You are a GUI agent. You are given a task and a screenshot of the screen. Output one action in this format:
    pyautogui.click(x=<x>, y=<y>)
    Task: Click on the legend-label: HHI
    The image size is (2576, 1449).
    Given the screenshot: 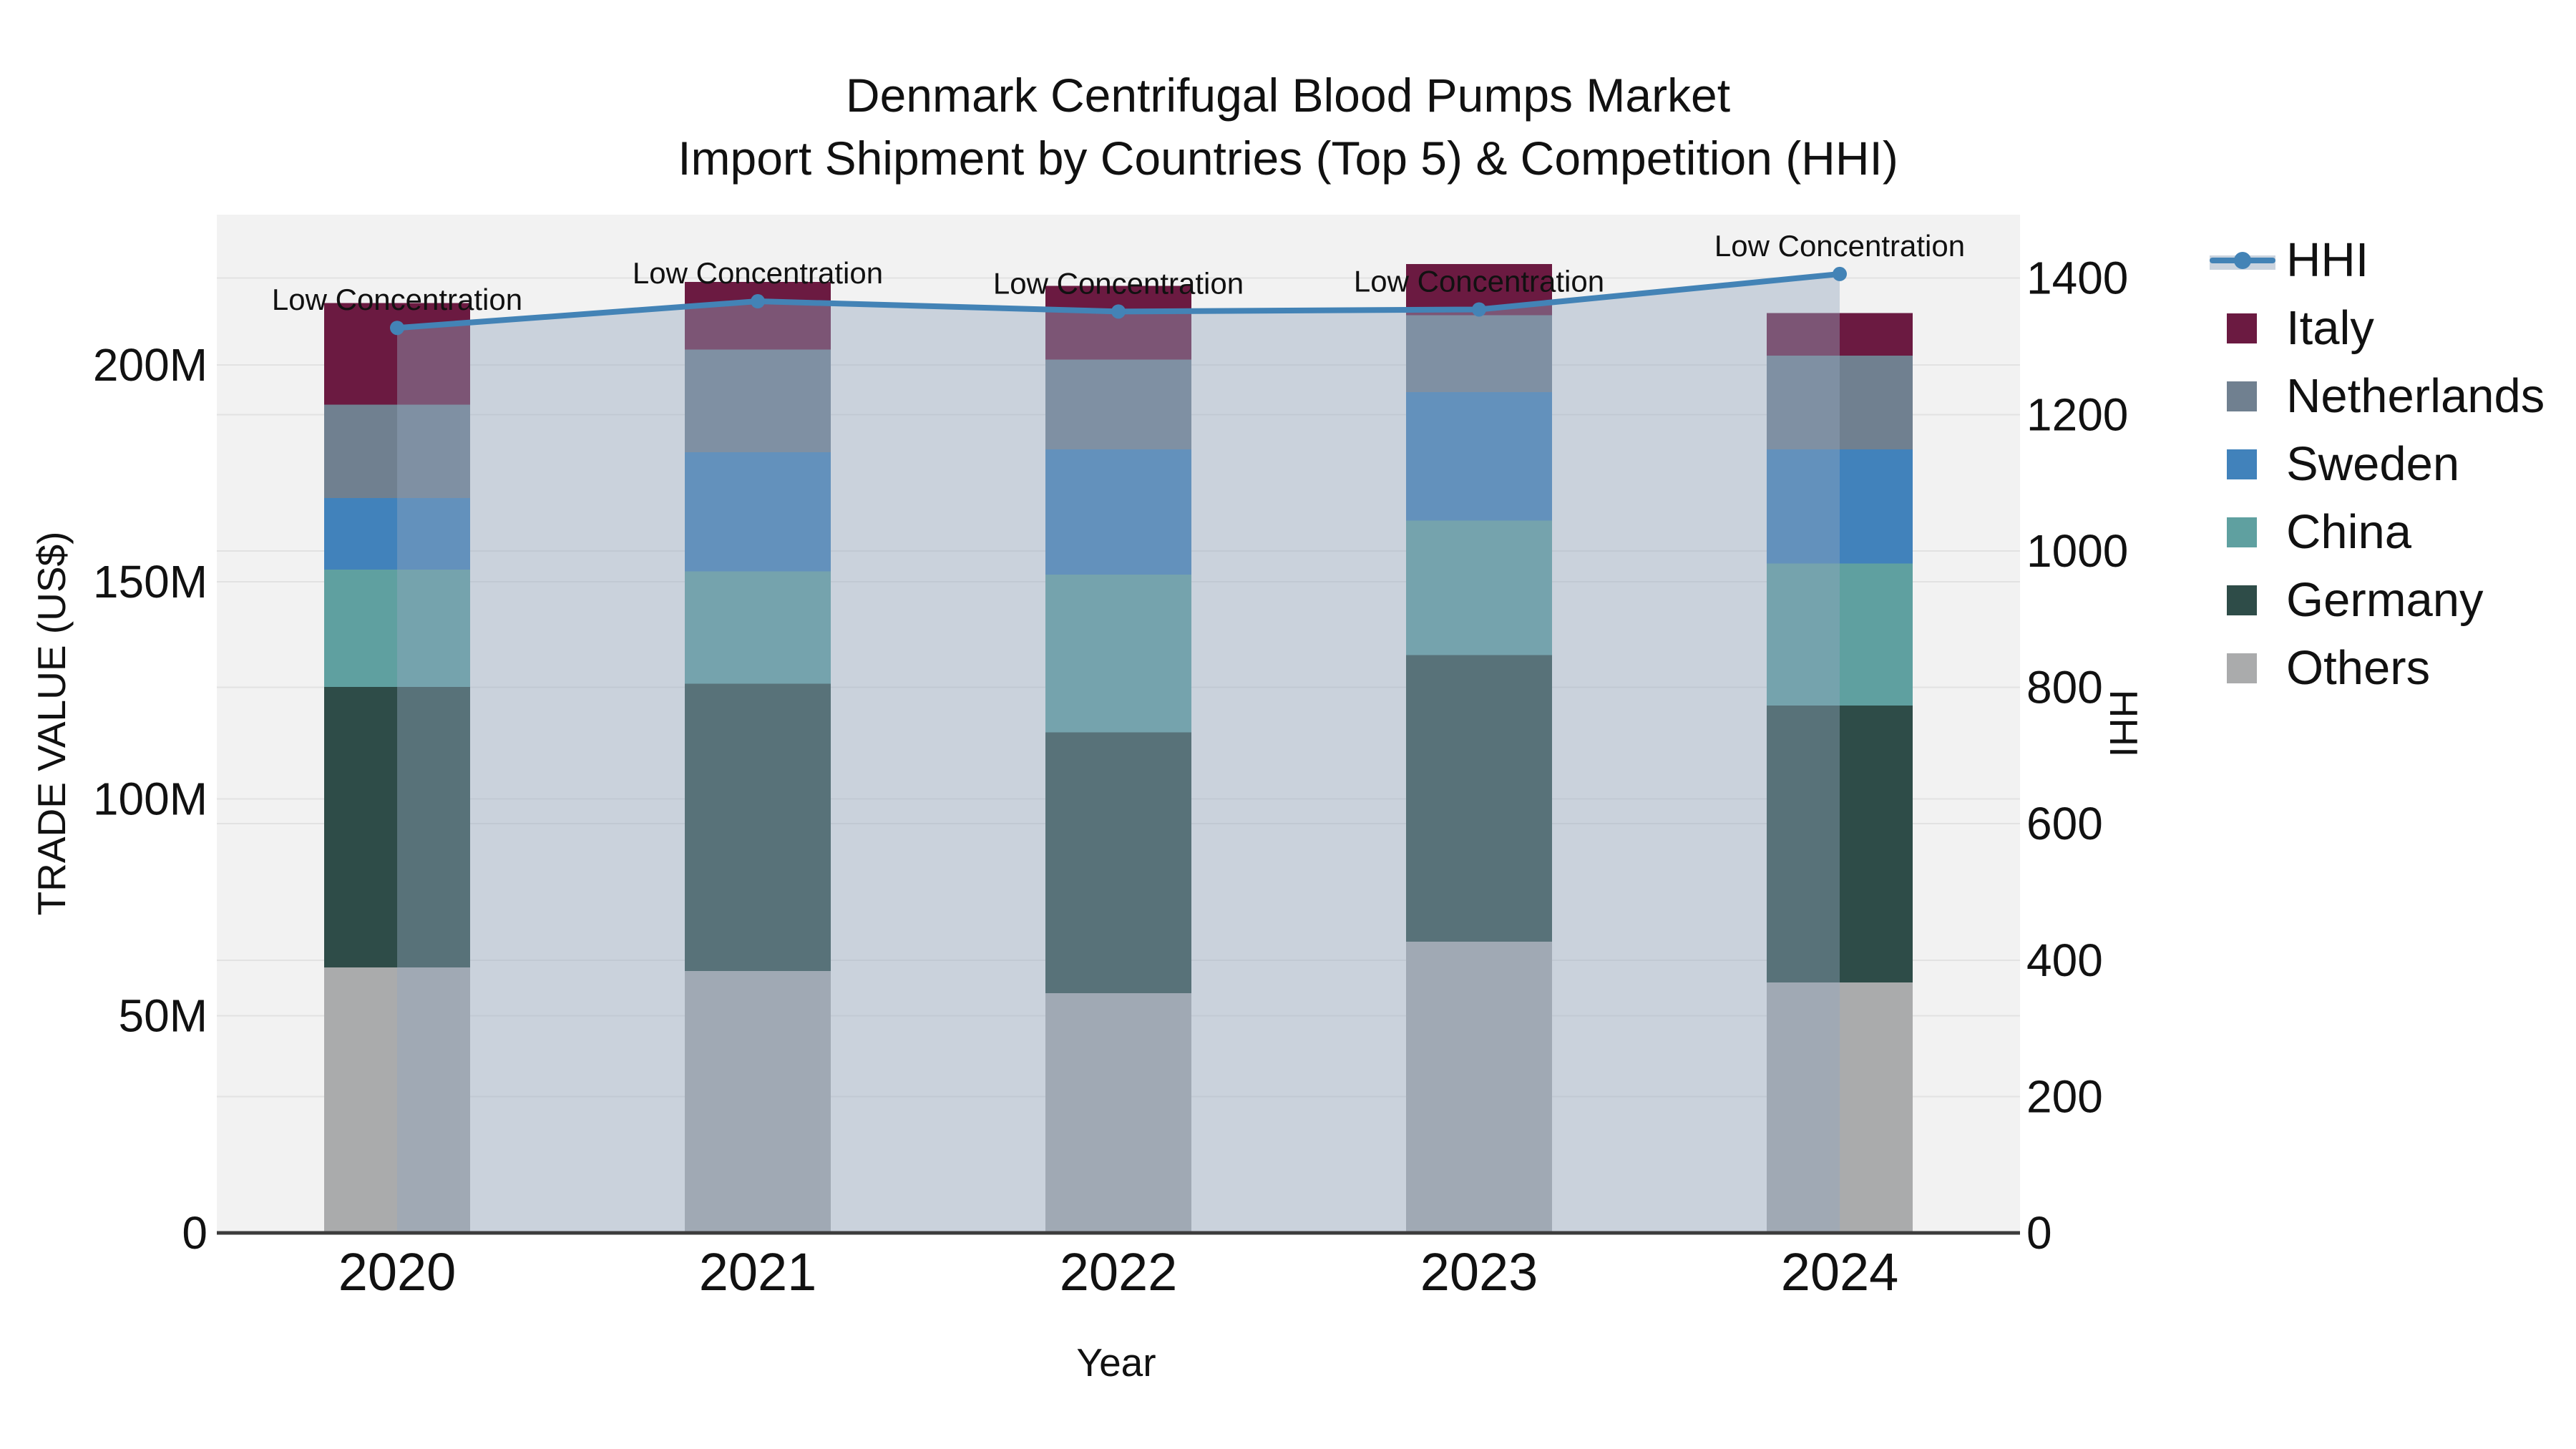 What is the action you would take?
    pyautogui.click(x=2327, y=260)
    